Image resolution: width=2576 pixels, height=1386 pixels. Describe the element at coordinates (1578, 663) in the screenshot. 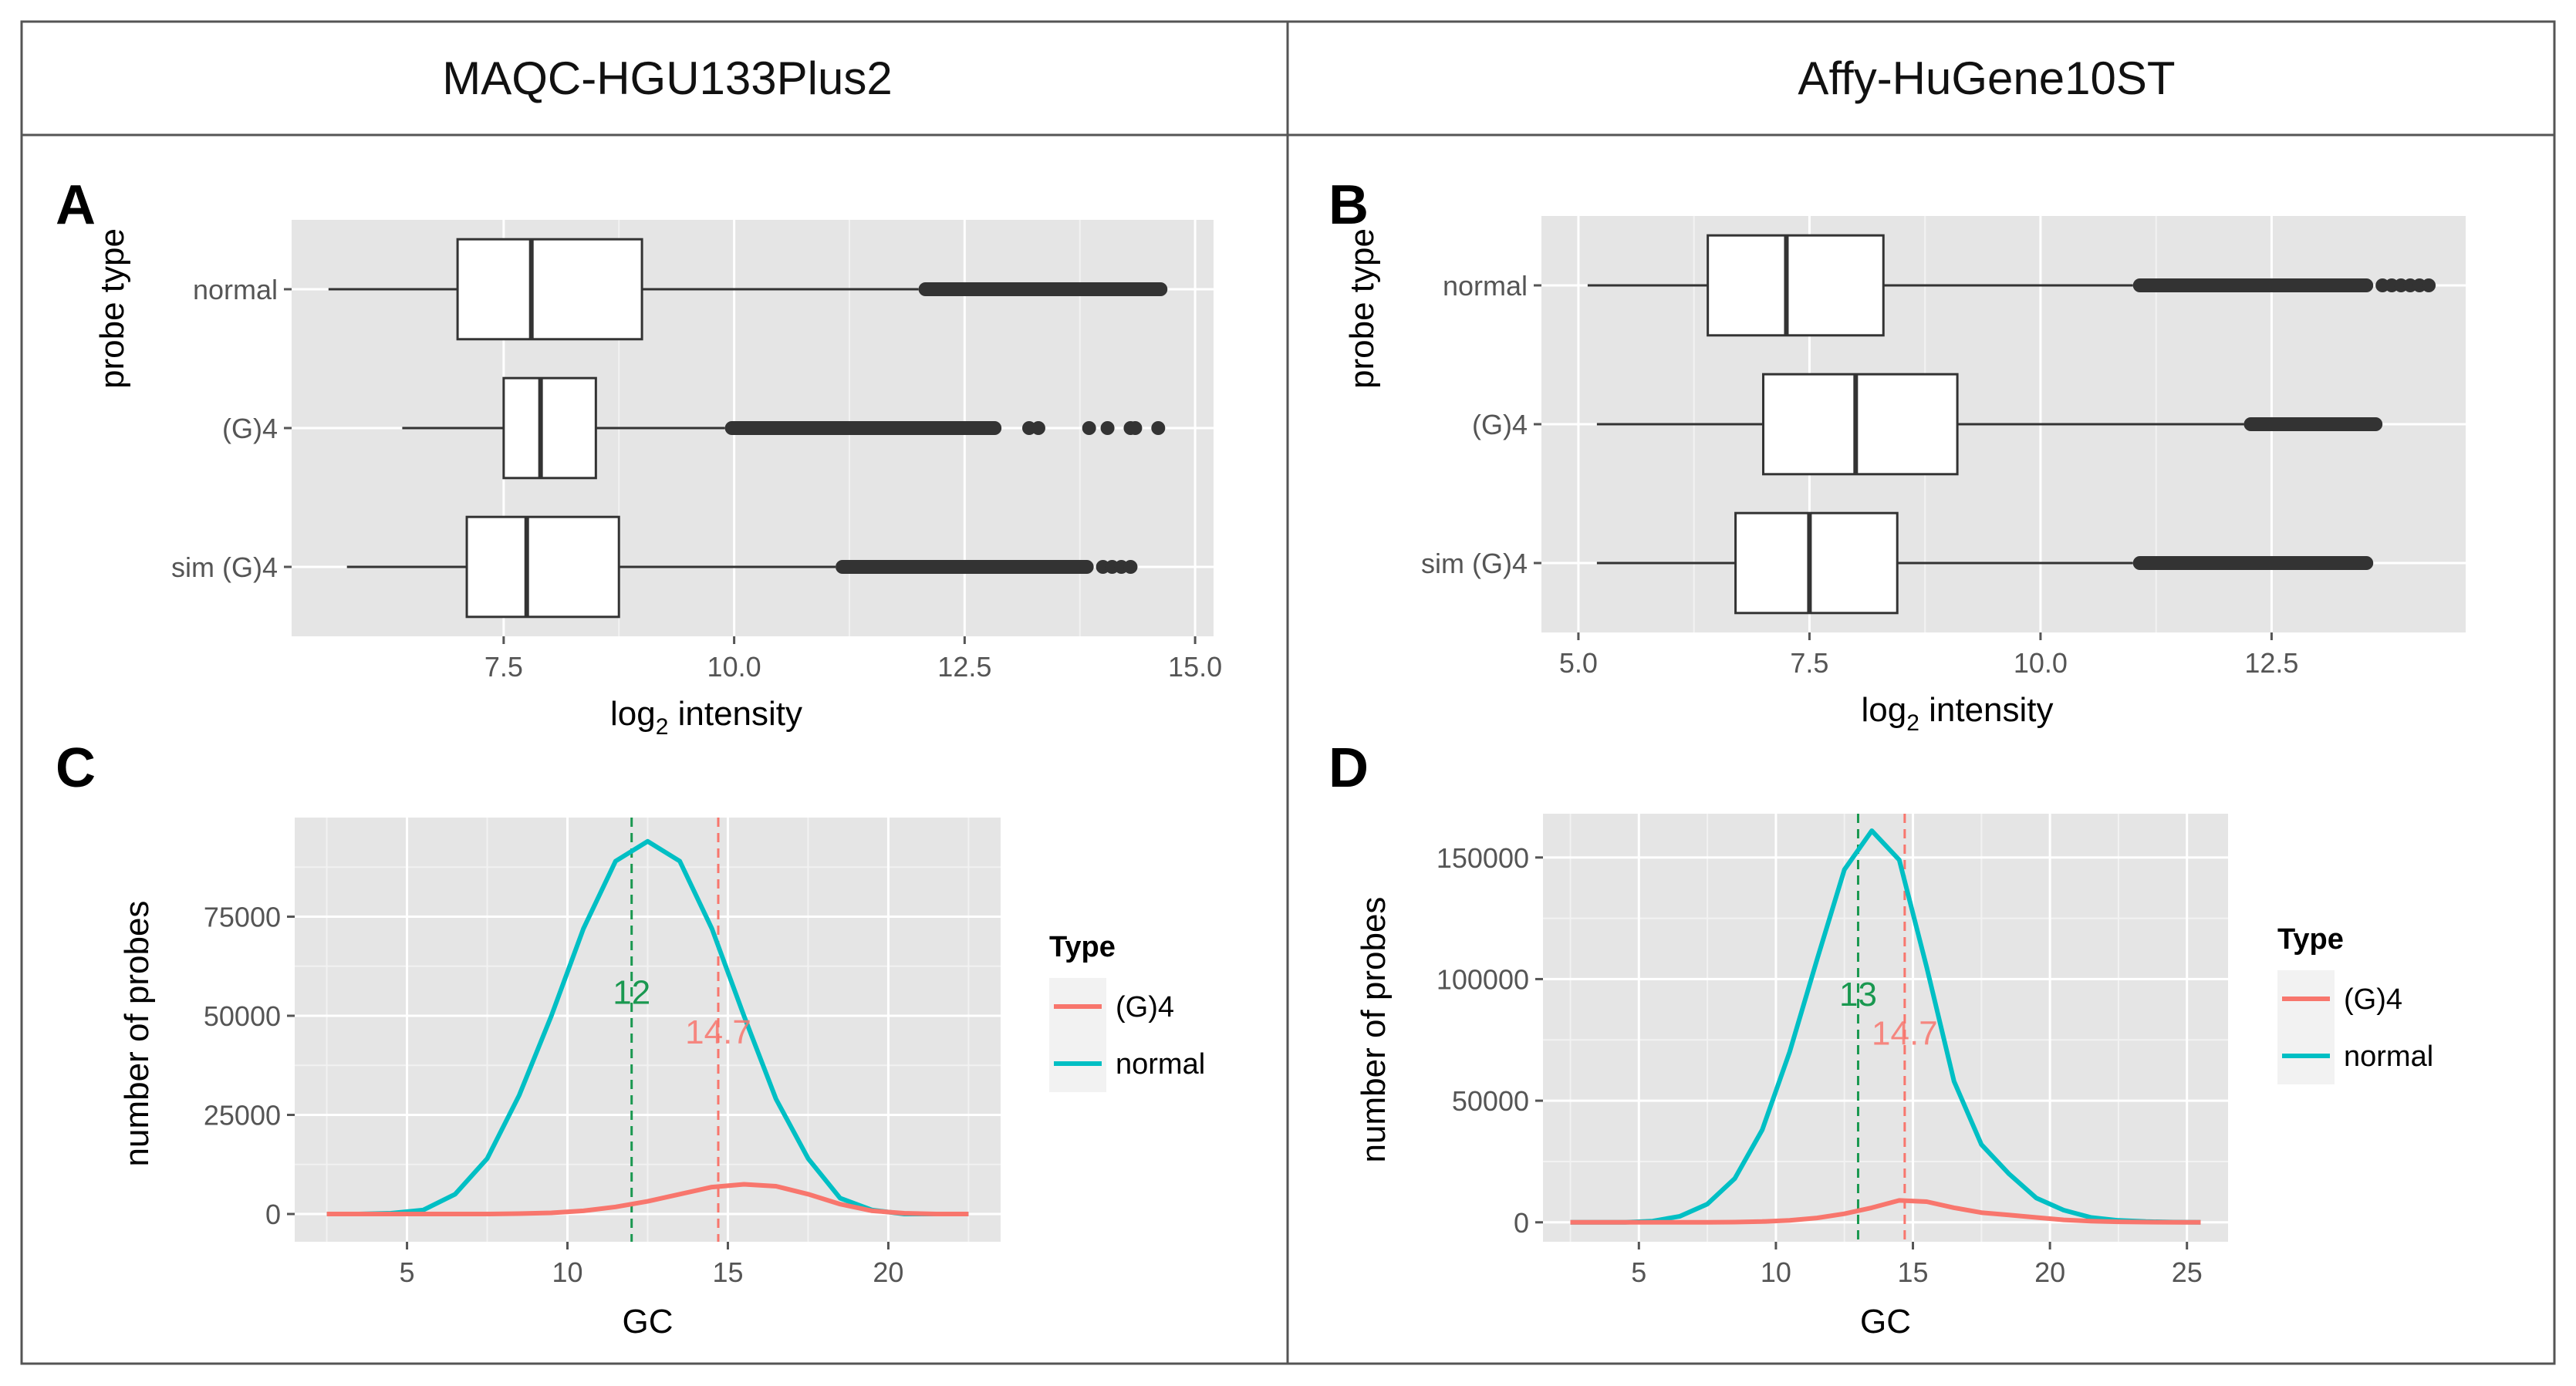

I see `x-tick-label: 5.0` at that location.